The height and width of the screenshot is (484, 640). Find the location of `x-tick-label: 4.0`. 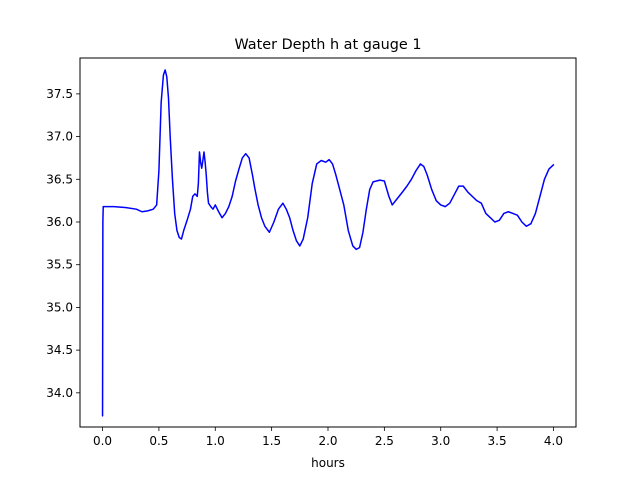

x-tick-label: 4.0 is located at coordinates (553, 441).